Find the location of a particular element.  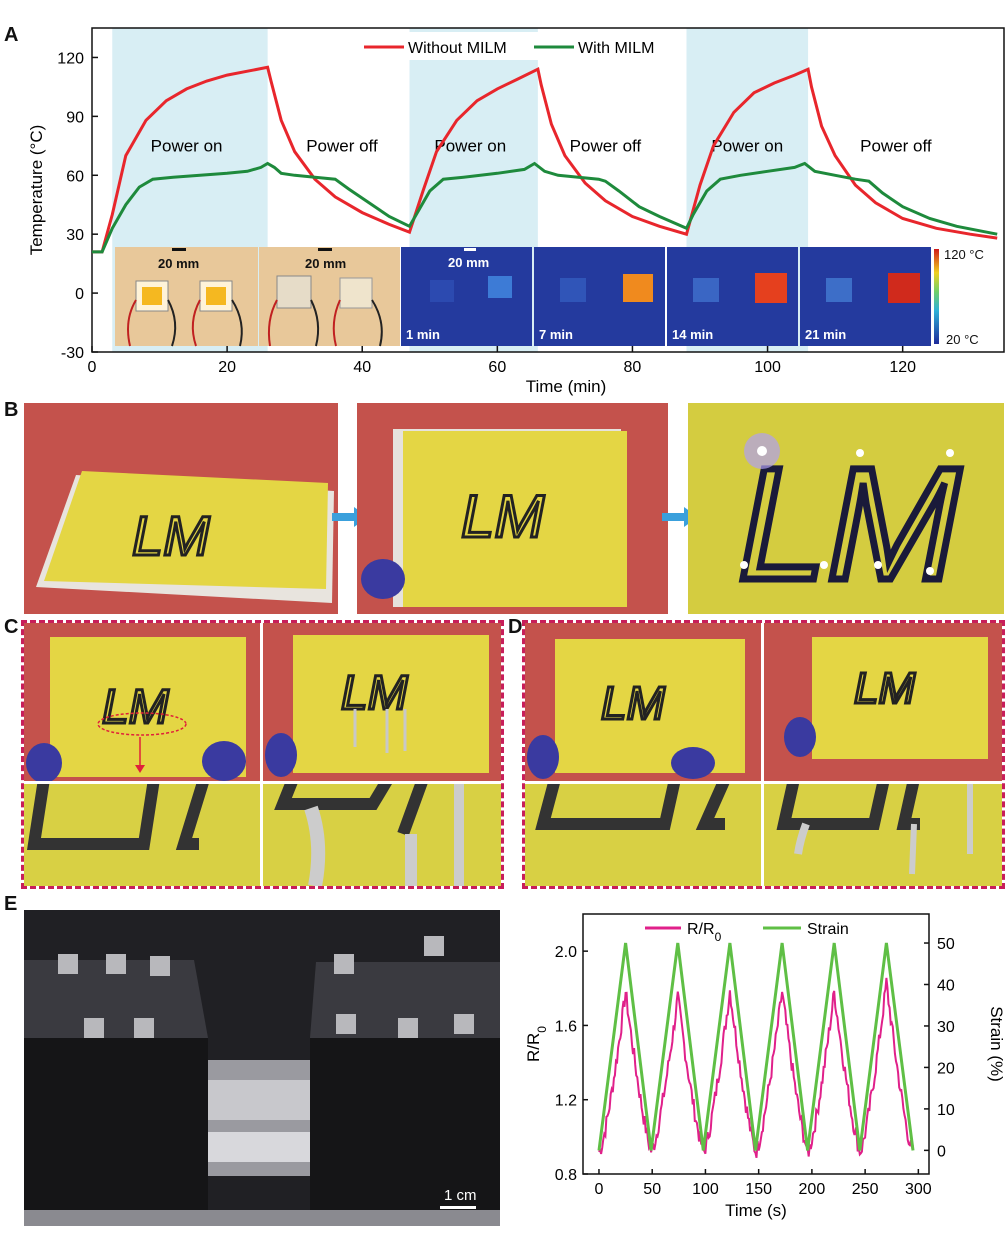

photo-d4 is located at coordinates (883, 835).